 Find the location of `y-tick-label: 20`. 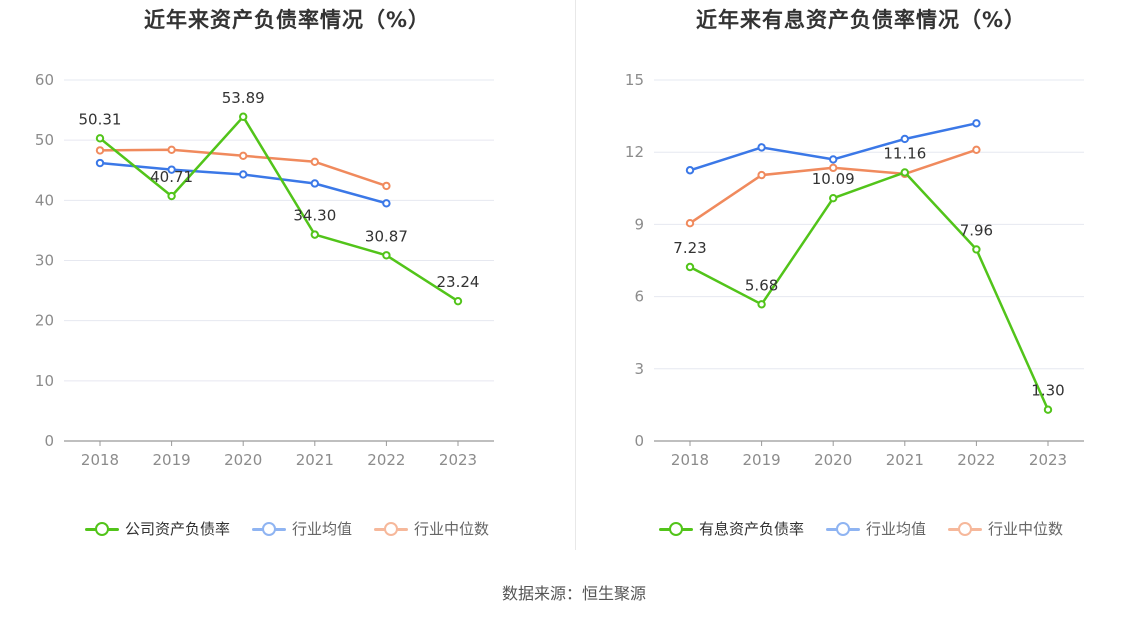

y-tick-label: 20 is located at coordinates (44, 321).